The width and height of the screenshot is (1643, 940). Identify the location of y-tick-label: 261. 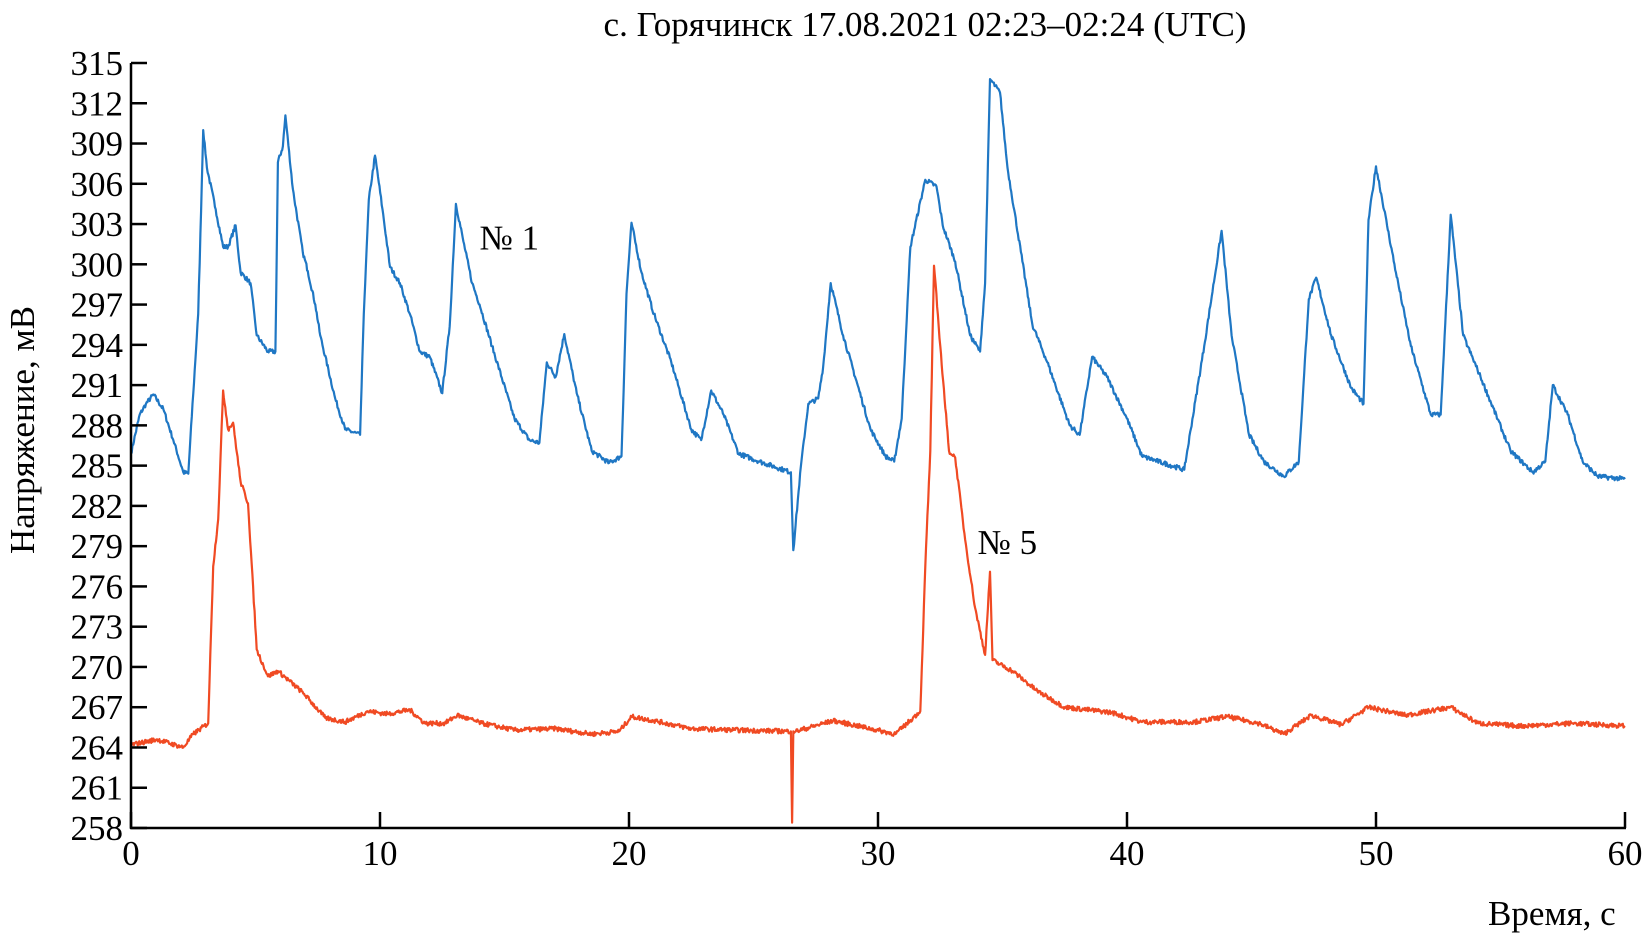
(97, 788).